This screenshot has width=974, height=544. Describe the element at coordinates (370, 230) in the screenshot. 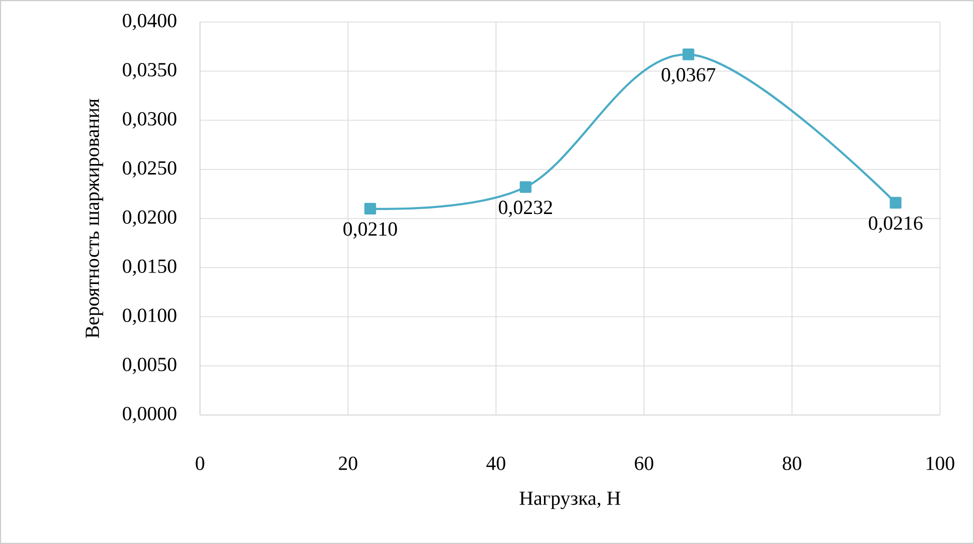

I see `data-label: 0,0210` at that location.